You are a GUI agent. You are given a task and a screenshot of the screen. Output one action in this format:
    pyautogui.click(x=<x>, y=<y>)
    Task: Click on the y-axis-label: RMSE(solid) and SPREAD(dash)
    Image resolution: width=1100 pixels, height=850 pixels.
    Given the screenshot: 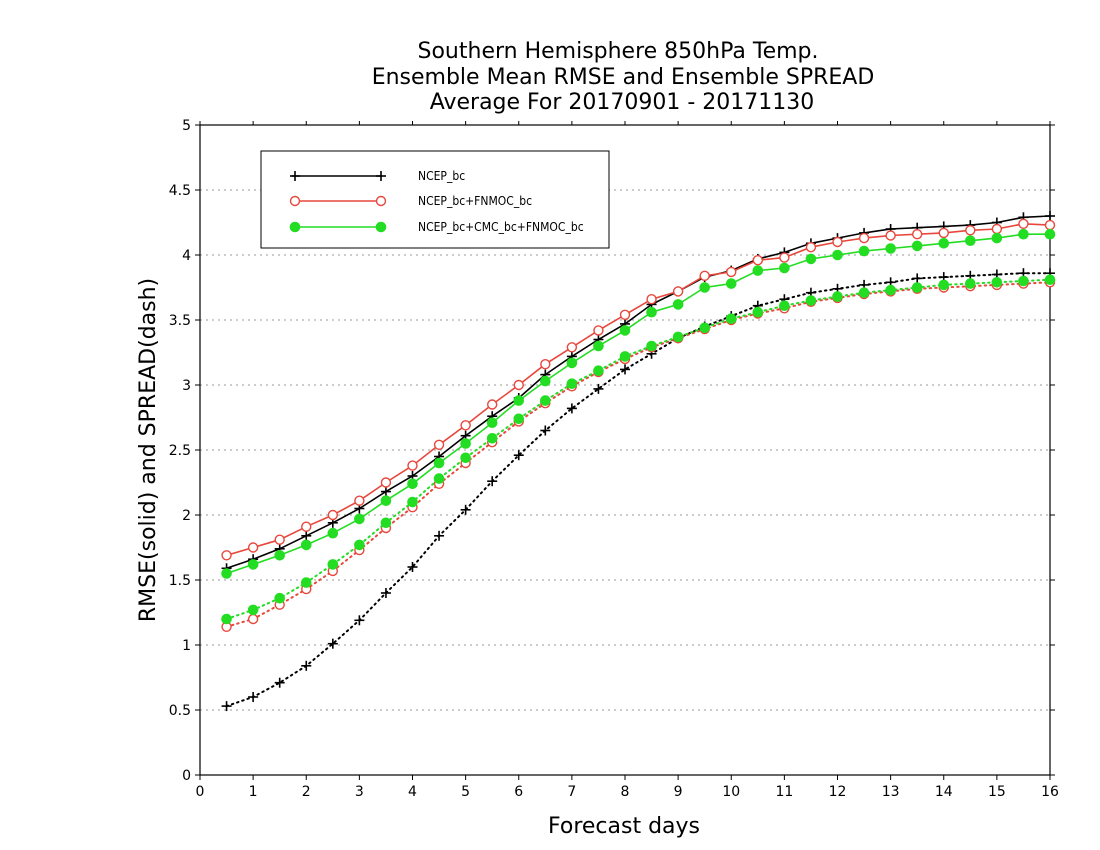 What is the action you would take?
    pyautogui.click(x=148, y=450)
    